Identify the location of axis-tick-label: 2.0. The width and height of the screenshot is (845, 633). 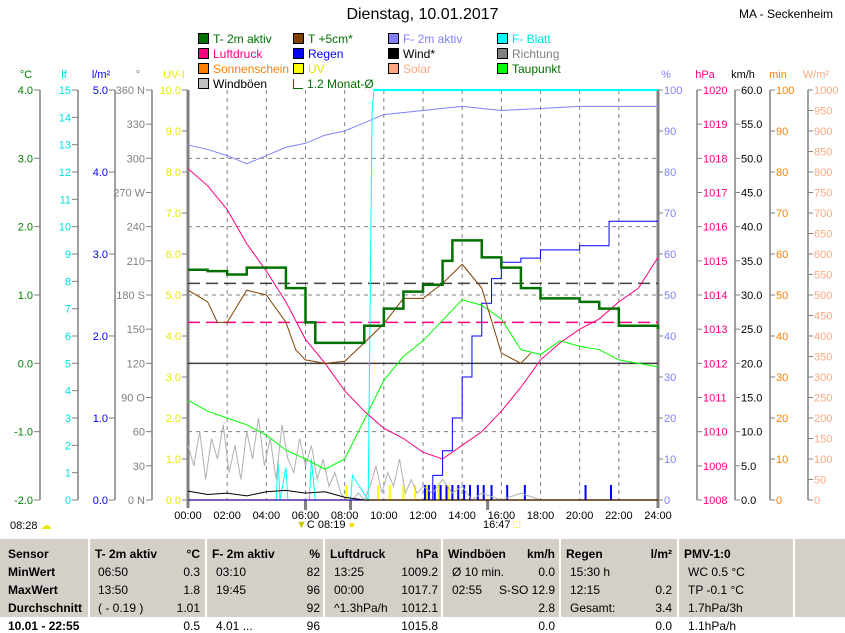
(173, 419).